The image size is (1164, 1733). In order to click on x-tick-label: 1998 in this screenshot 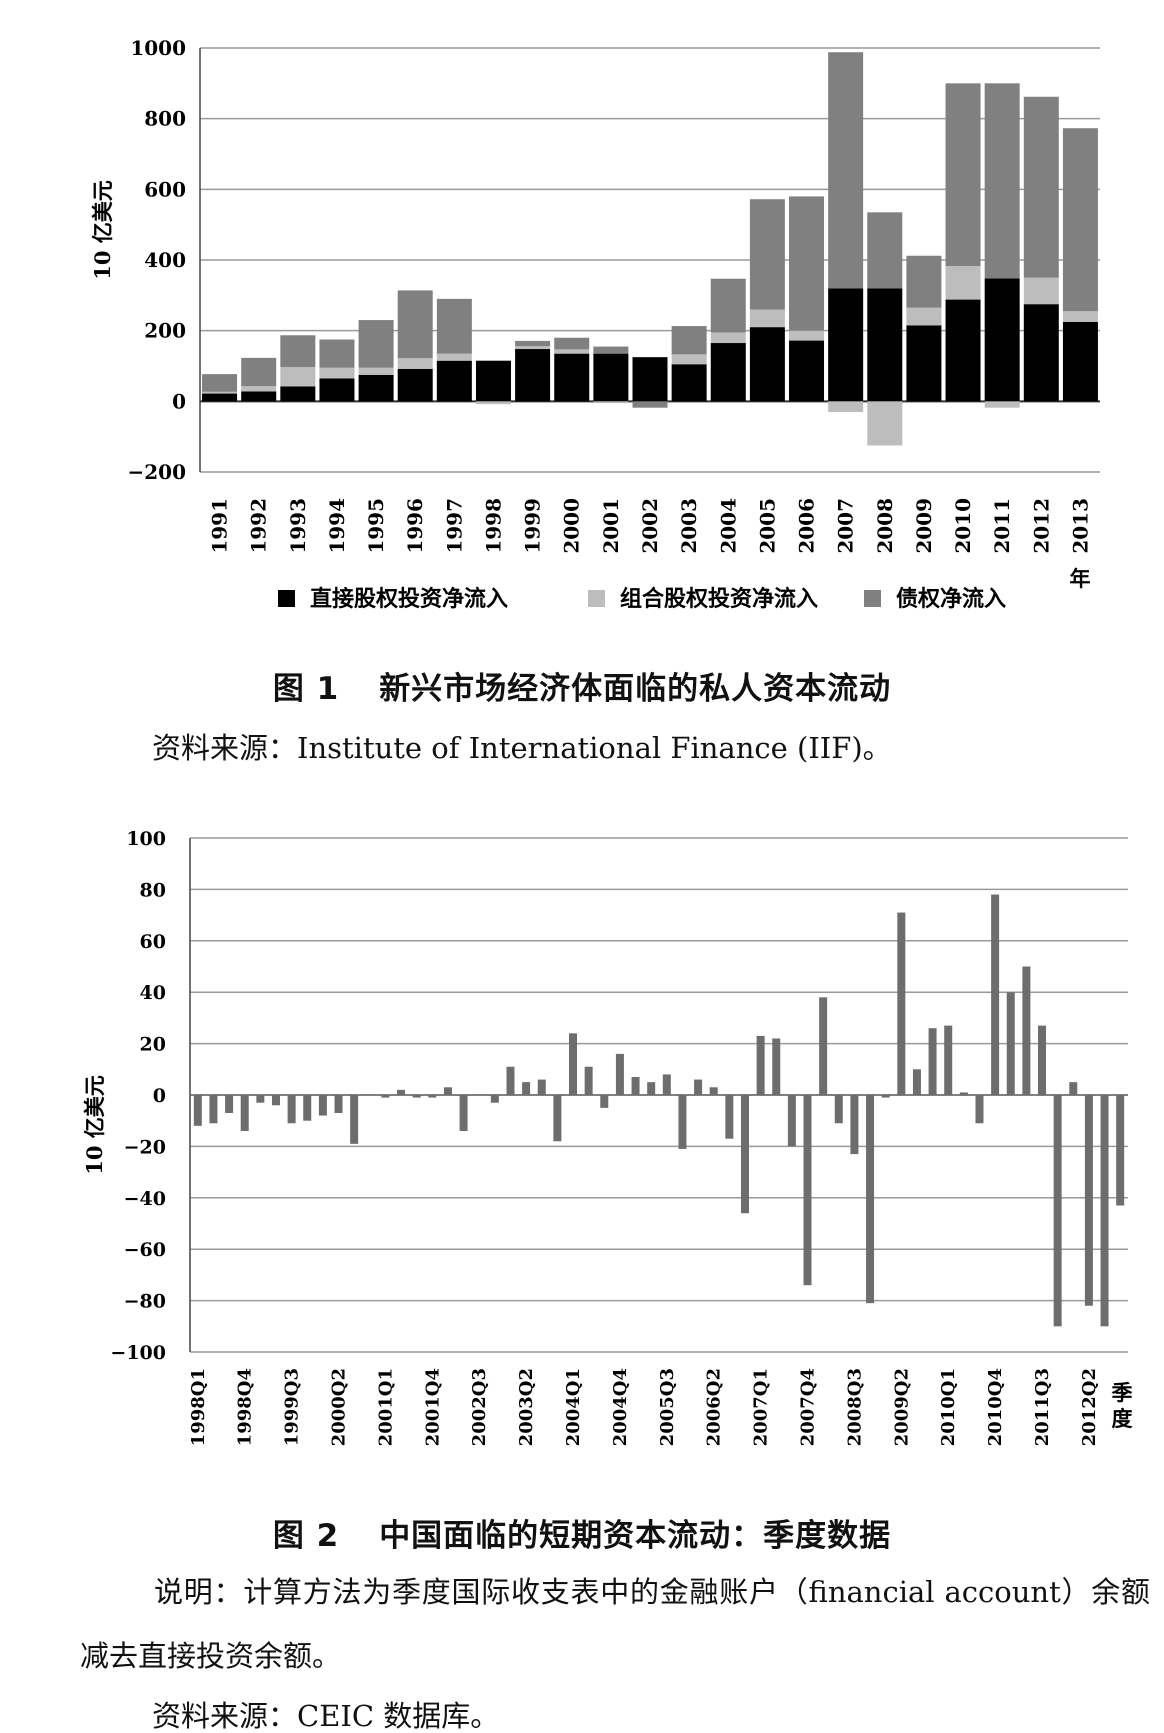, I will do `click(493, 526)`.